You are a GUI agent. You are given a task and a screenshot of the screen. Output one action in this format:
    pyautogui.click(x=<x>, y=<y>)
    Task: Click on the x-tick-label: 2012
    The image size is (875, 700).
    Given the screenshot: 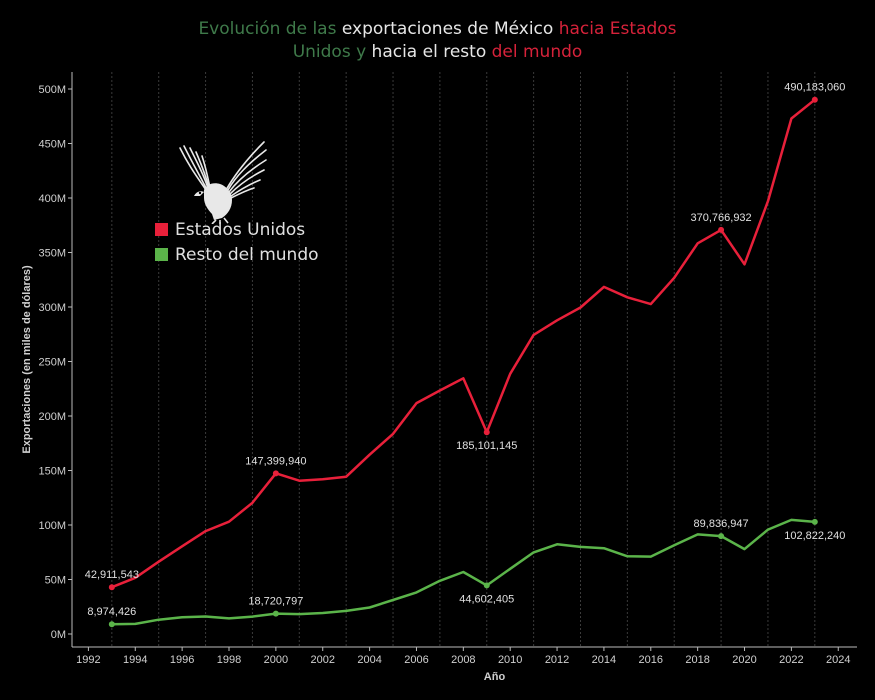 What is the action you would take?
    pyautogui.click(x=557, y=660)
    